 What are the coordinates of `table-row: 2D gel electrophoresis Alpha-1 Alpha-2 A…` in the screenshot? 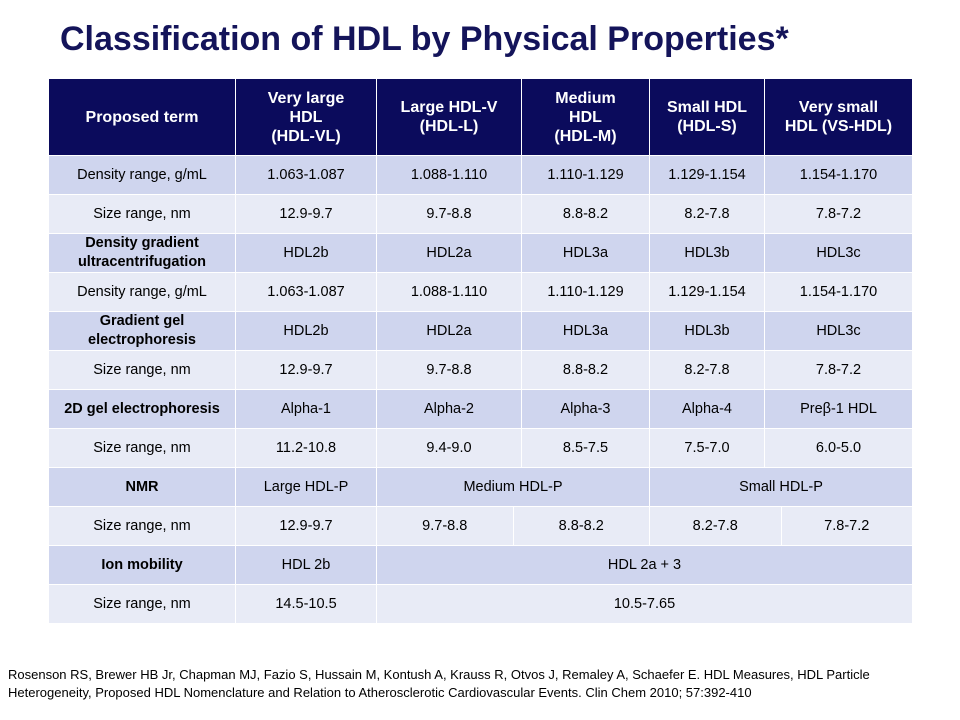 It's located at (480, 409).